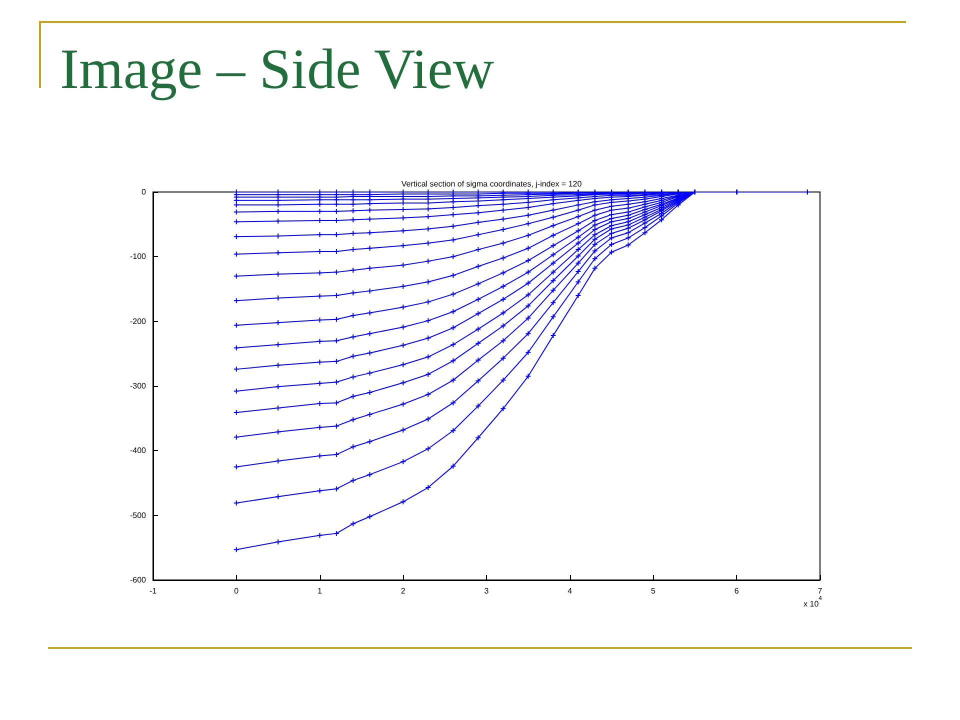  I want to click on x-tick-label: 2, so click(403, 591).